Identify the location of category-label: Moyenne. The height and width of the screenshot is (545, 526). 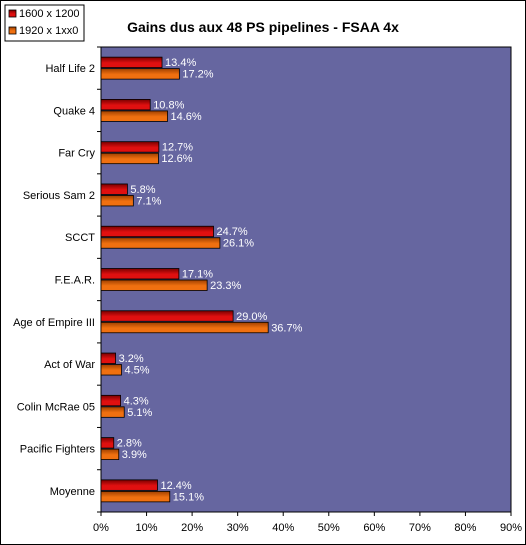
(72, 492).